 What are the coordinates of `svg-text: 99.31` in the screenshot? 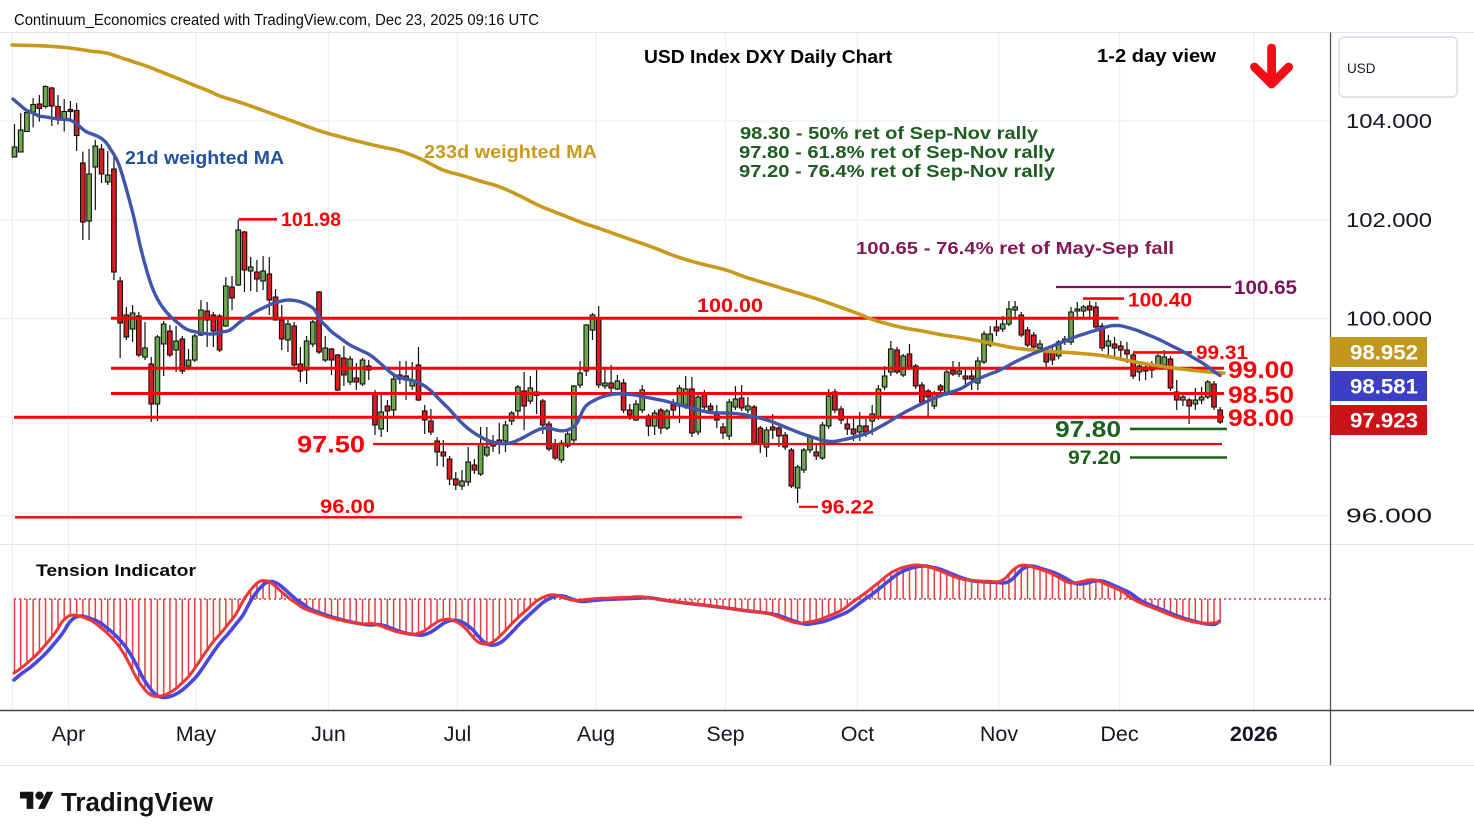 It's located at (1222, 353).